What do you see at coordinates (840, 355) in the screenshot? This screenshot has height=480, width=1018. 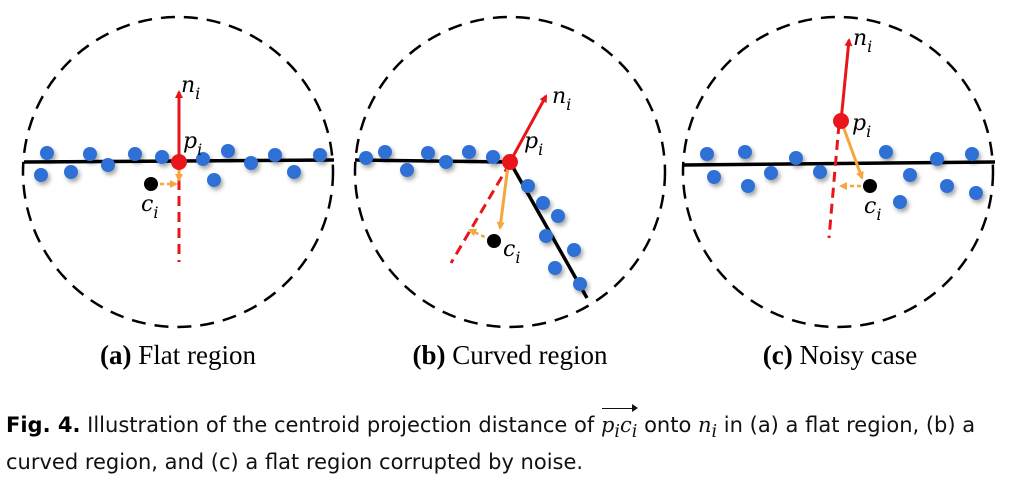 I see `panel-c-caption: (c) Noisy case` at bounding box center [840, 355].